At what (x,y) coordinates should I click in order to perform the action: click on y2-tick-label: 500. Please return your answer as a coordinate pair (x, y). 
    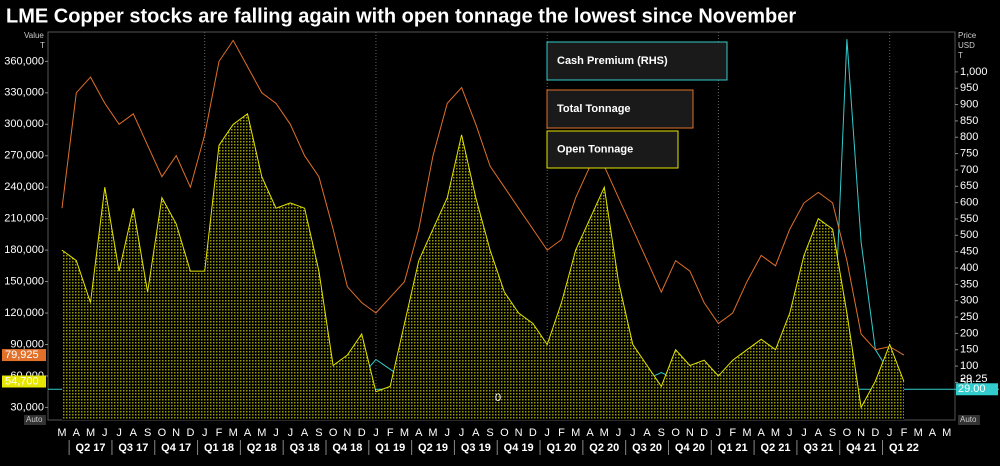
    Looking at the image, I should click on (969, 235).